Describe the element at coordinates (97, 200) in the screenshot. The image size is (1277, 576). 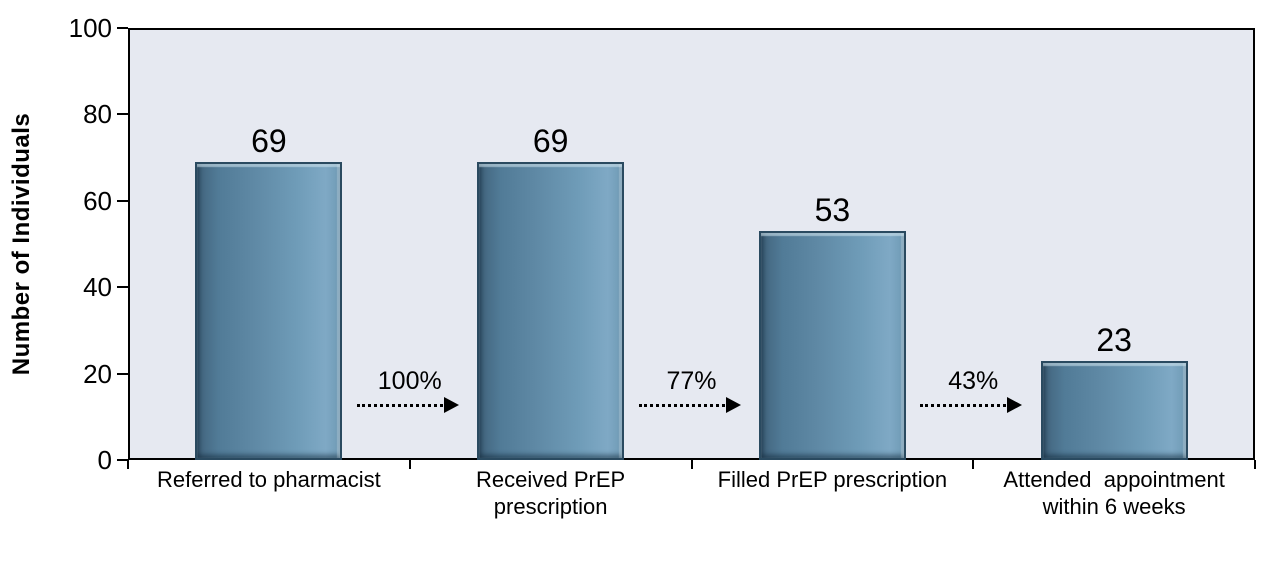
I see `y-tick-label: 60` at that location.